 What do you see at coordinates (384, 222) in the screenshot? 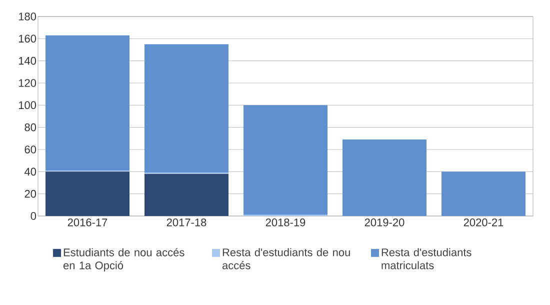
I see `x-tick-label: 2019-20` at bounding box center [384, 222].